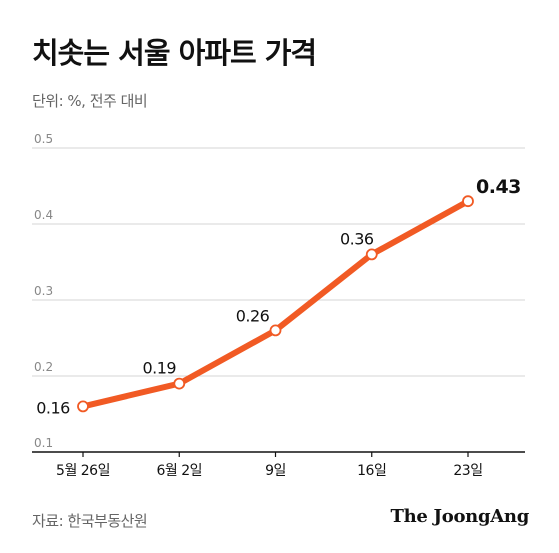 Image resolution: width=559 pixels, height=553 pixels. What do you see at coordinates (179, 471) in the screenshot?
I see `x-tick-label: 6월 2일` at bounding box center [179, 471].